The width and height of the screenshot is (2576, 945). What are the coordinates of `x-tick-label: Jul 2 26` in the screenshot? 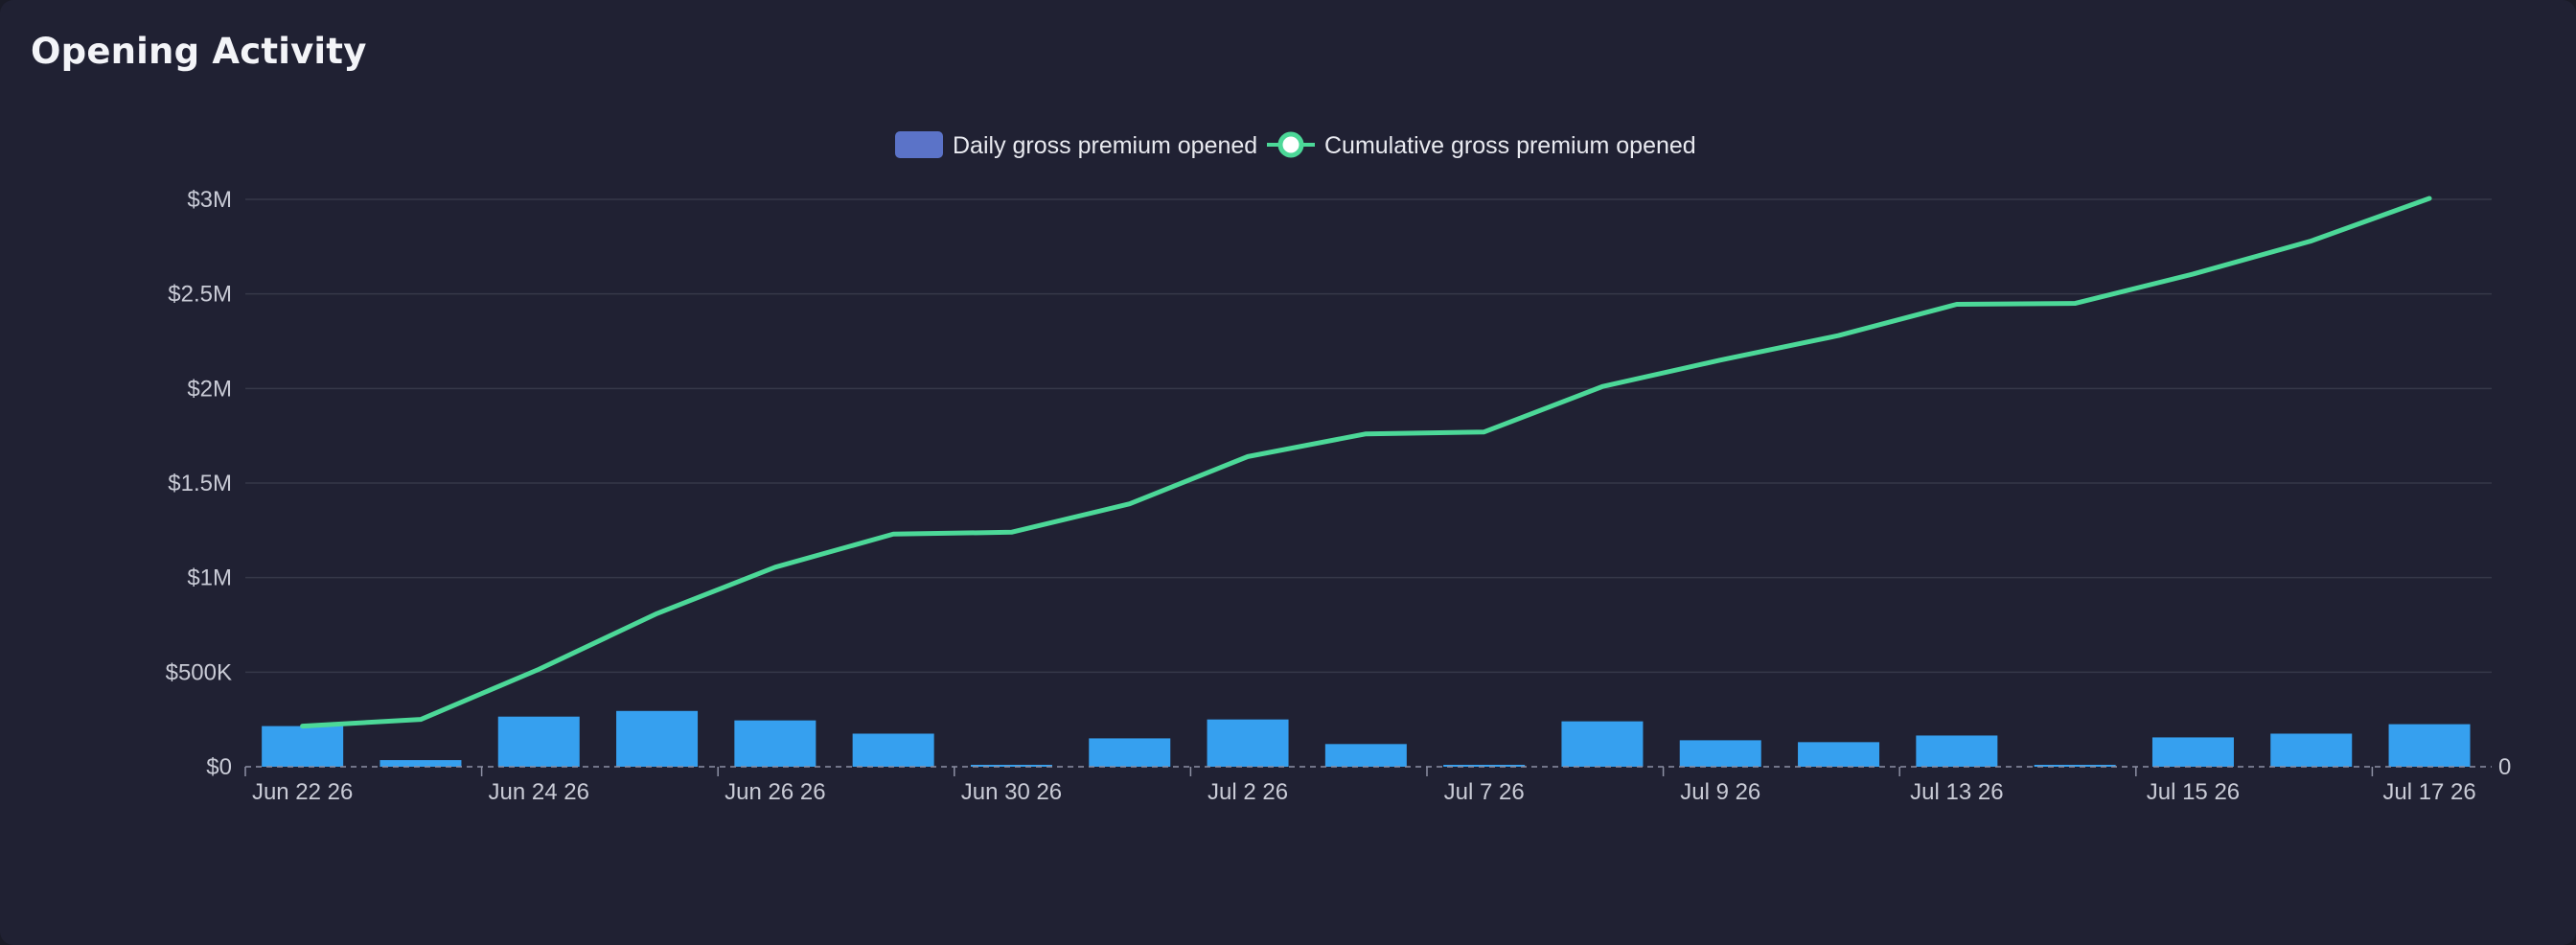 It's located at (1248, 792).